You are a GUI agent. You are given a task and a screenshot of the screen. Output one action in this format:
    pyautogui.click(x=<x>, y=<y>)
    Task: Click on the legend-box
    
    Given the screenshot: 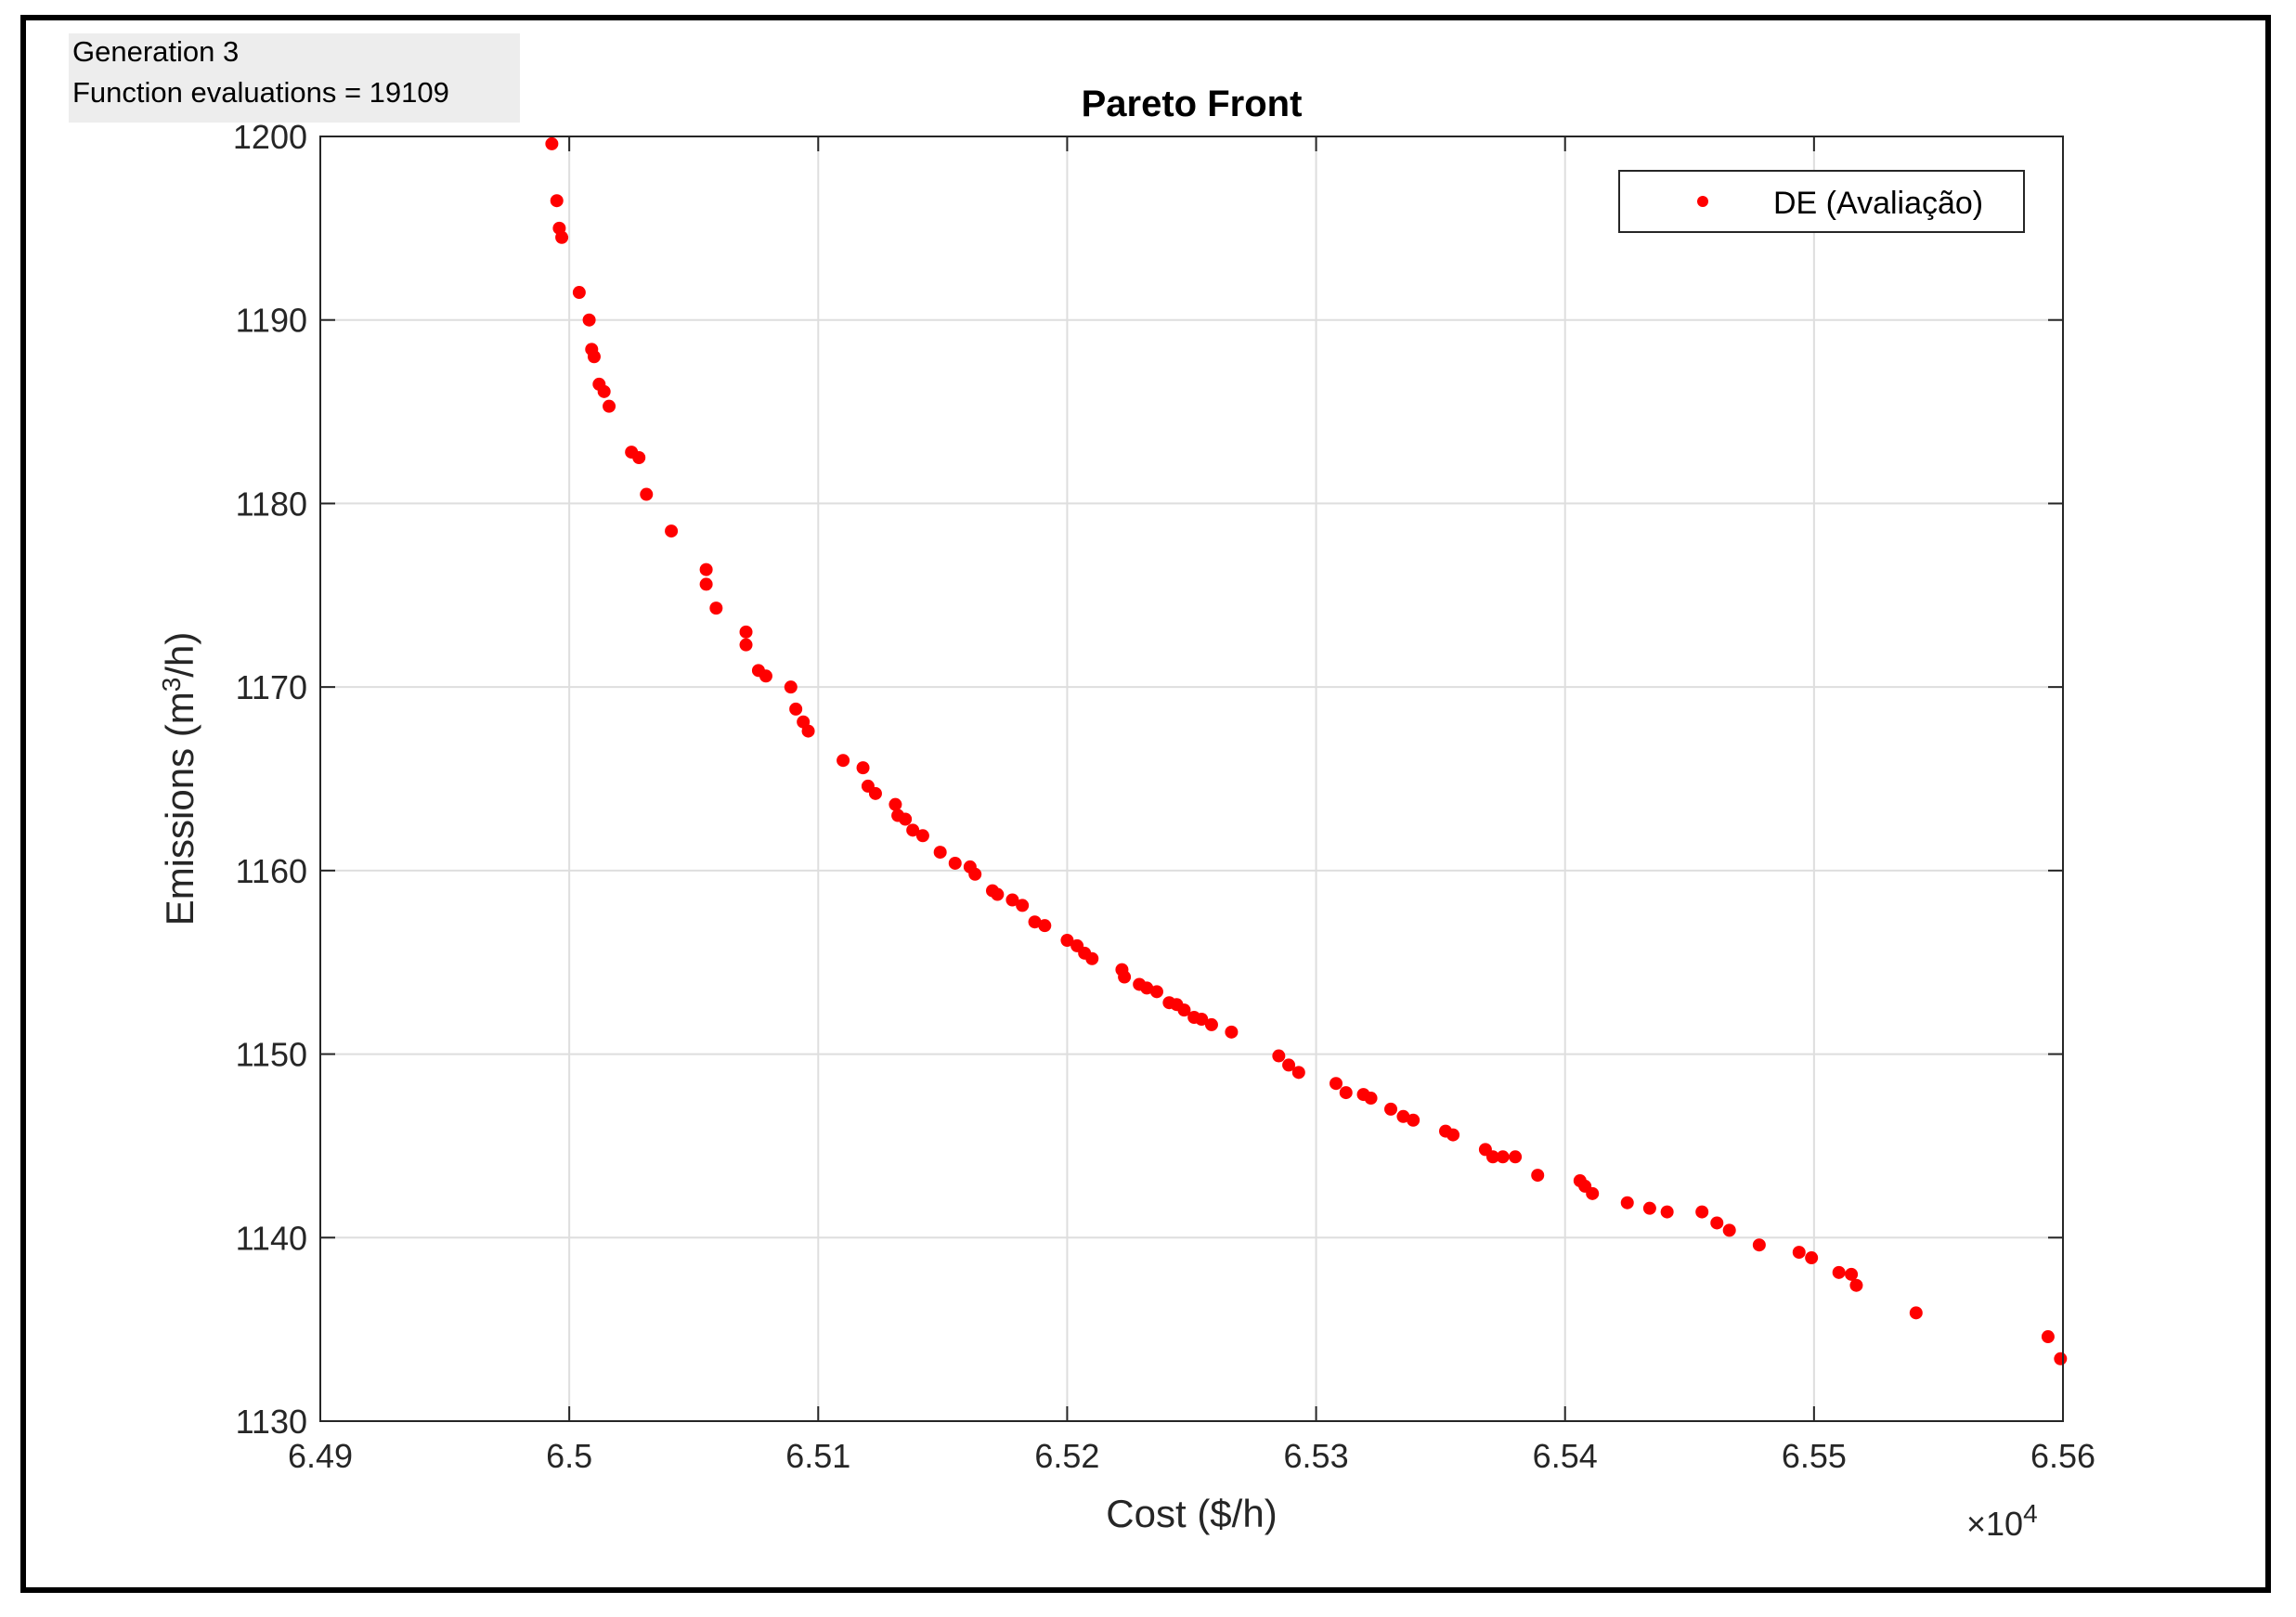 What is the action you would take?
    pyautogui.click(x=1821, y=201)
    